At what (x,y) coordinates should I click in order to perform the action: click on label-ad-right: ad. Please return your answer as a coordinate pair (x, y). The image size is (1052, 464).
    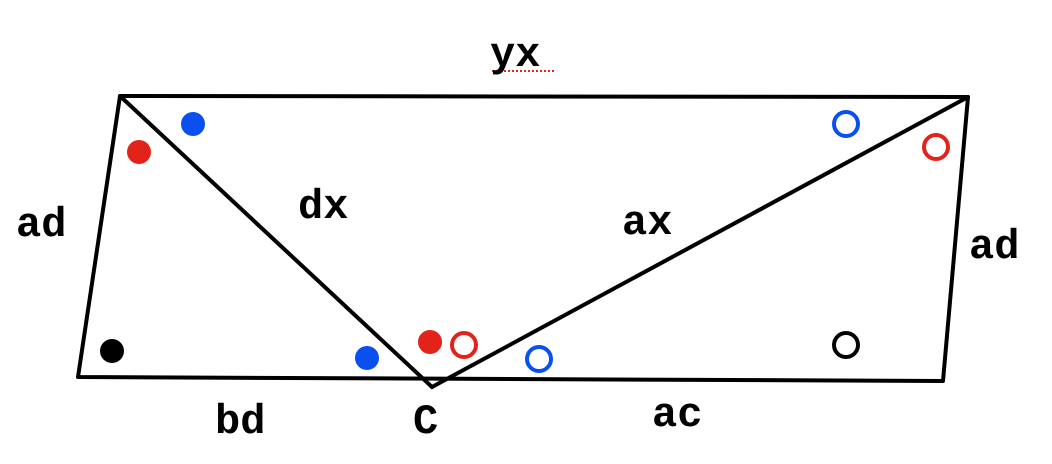
    Looking at the image, I should click on (994, 247).